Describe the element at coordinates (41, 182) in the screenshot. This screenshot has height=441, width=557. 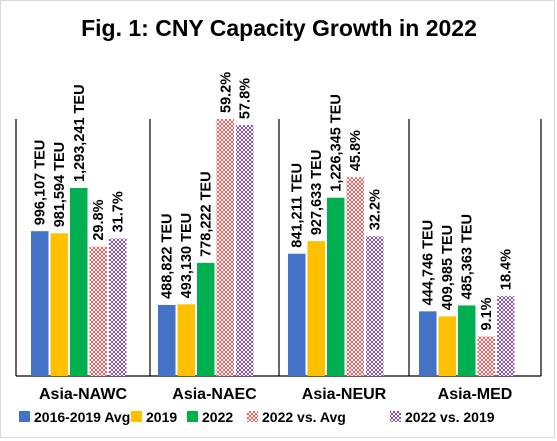
I see `data-label: 996,107 TEU` at that location.